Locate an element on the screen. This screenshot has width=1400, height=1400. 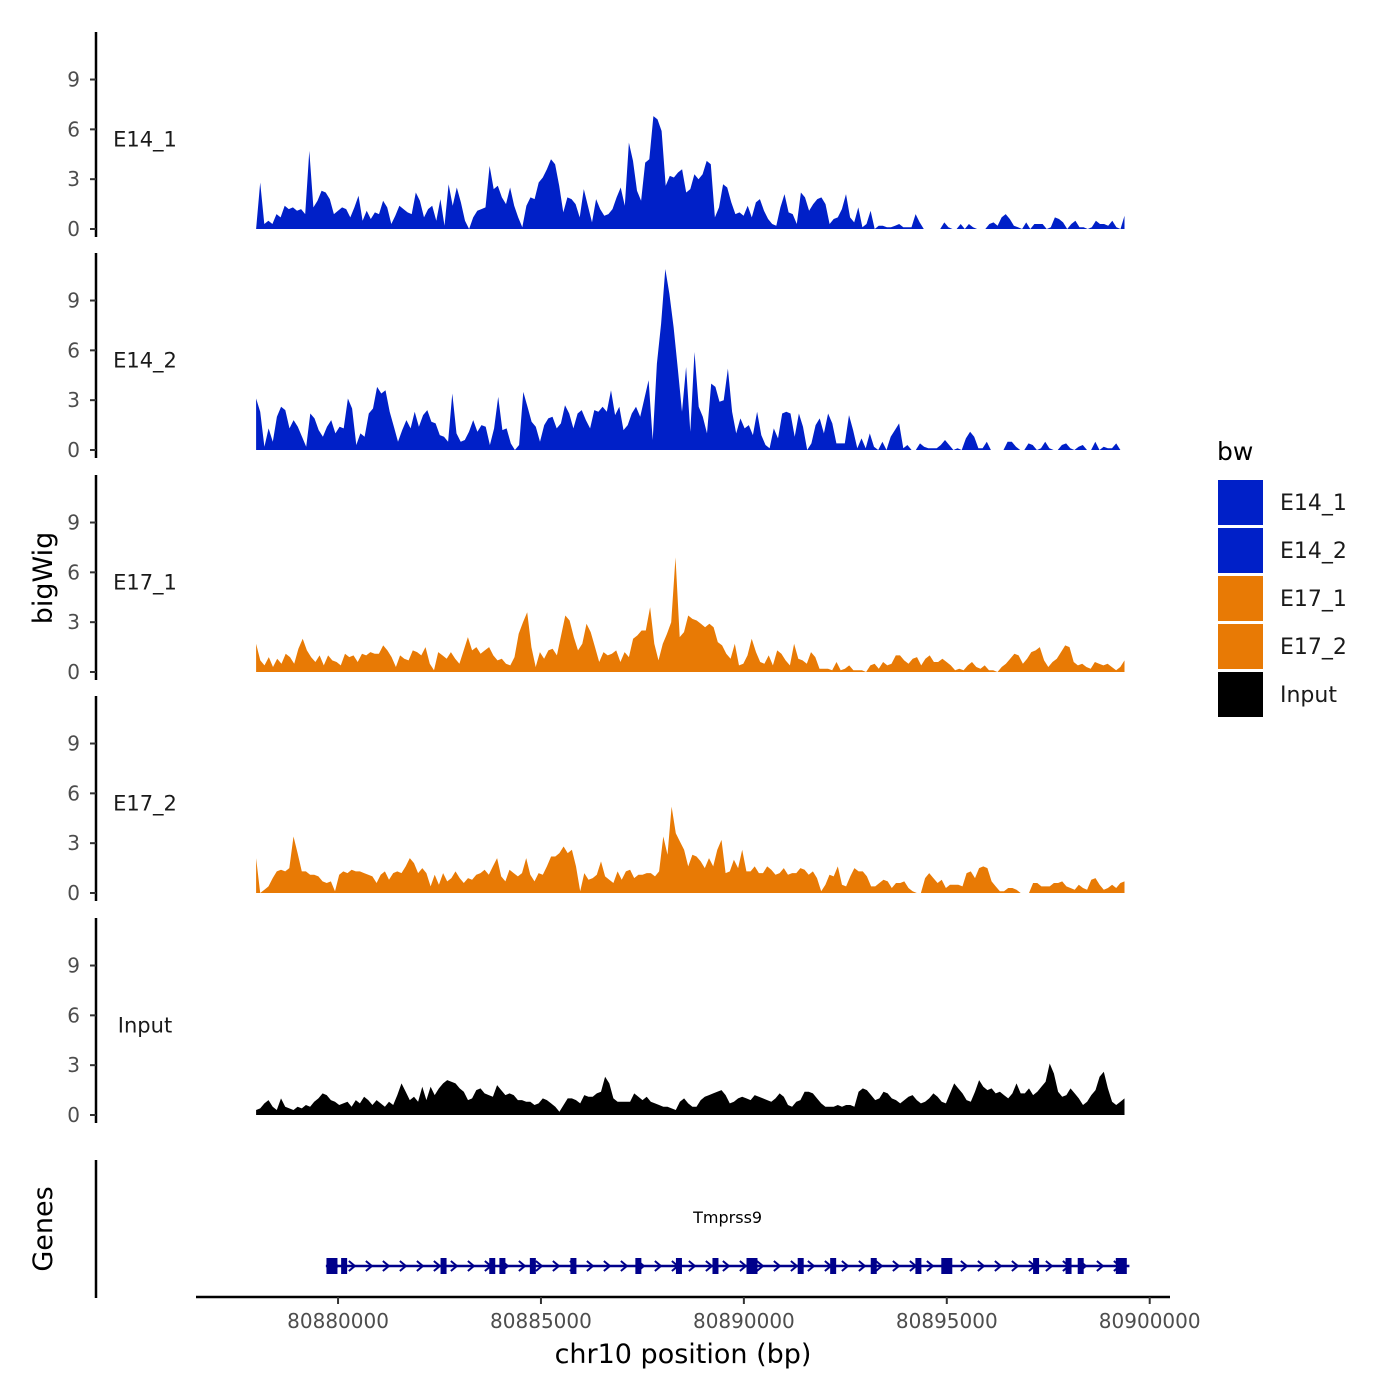
legend-label: E17_1 is located at coordinates (1313, 599).